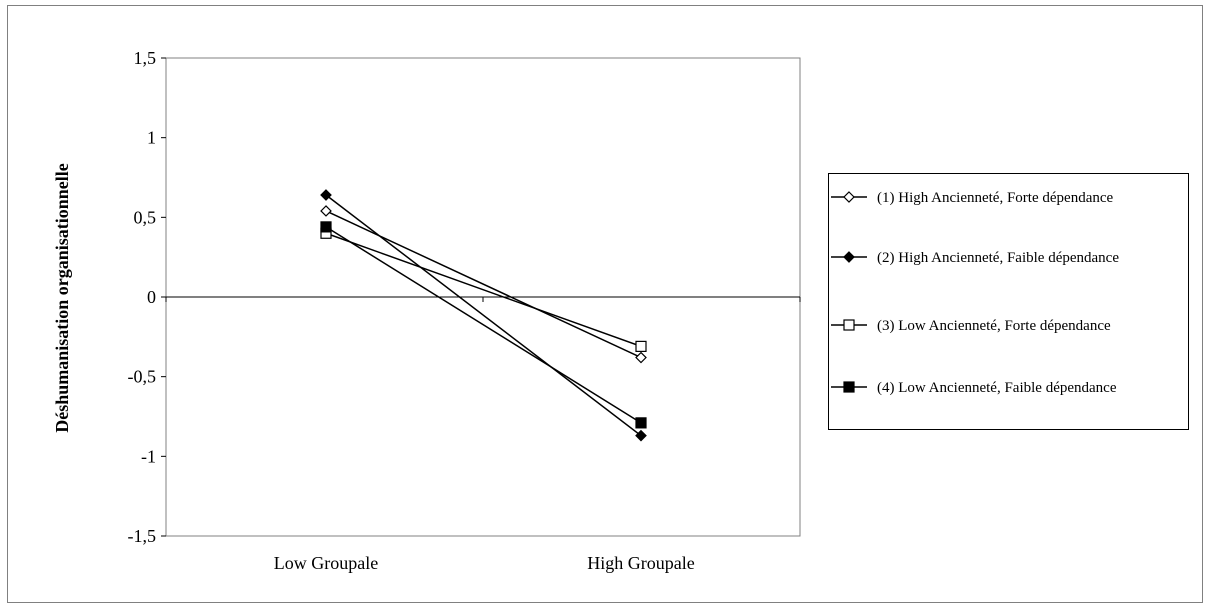 This screenshot has width=1211, height=610. Describe the element at coordinates (326, 563) in the screenshot. I see `x-tick-label: Low Groupale` at that location.